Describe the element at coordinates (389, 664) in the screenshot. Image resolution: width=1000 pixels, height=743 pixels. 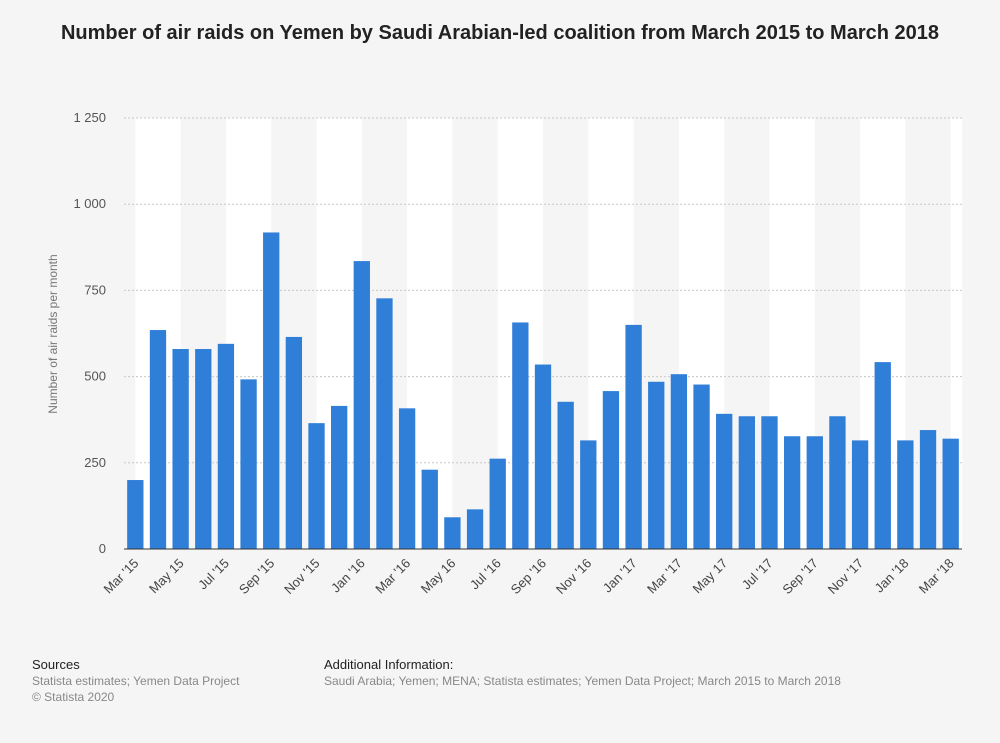
I see `additional-info-heading: Additional Information:` at that location.